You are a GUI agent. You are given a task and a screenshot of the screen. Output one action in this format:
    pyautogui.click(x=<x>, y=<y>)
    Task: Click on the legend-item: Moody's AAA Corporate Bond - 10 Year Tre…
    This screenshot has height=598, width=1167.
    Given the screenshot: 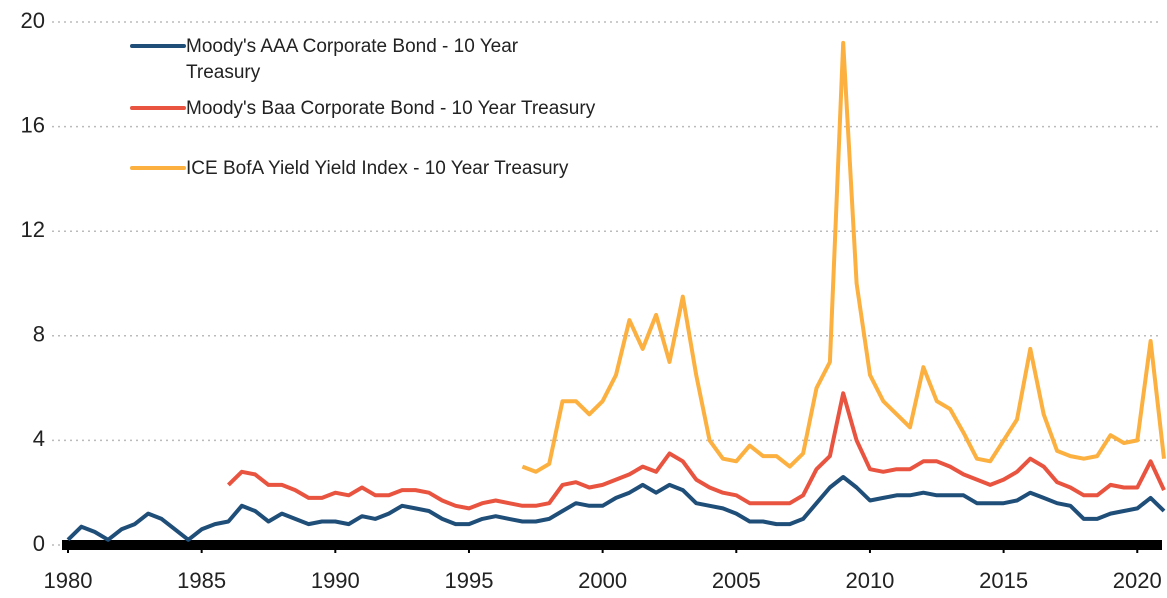 What is the action you would take?
    pyautogui.click(x=368, y=60)
    